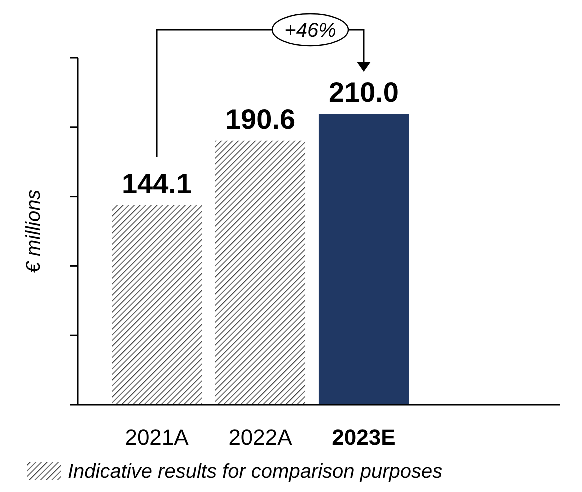 This screenshot has width=582, height=492. Describe the element at coordinates (260, 119) in the screenshot. I see `data-label: 190.6` at that location.